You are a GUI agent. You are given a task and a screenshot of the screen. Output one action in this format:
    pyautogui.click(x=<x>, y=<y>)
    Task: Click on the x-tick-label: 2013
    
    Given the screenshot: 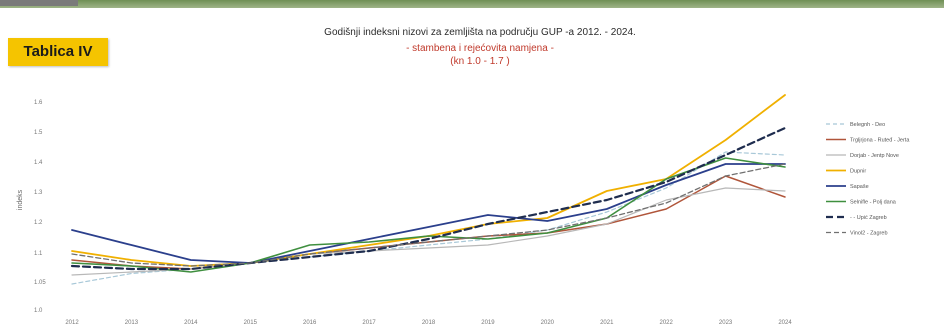 What is the action you would take?
    pyautogui.click(x=132, y=323)
    